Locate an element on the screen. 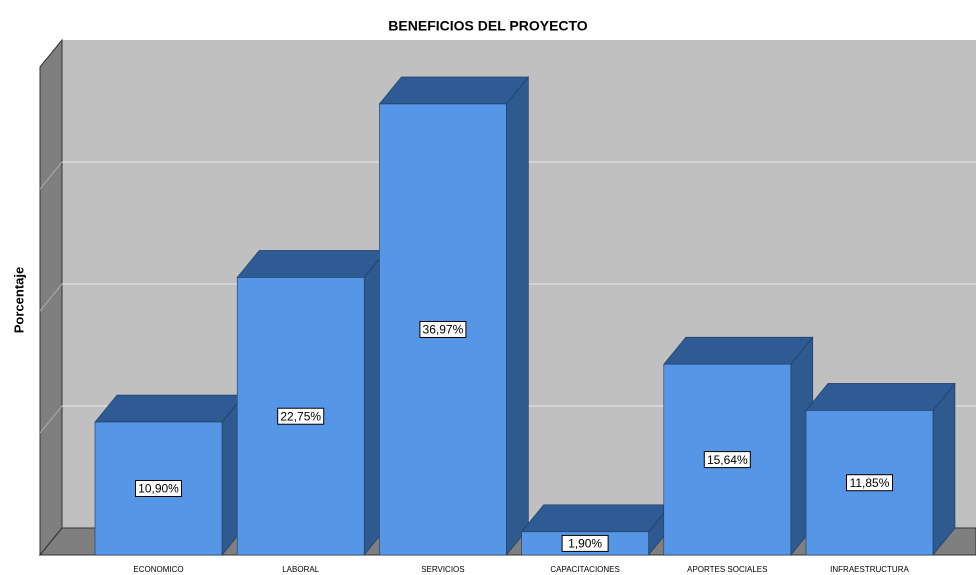 The height and width of the screenshot is (575, 976). value-label: 36,97% is located at coordinates (443, 330).